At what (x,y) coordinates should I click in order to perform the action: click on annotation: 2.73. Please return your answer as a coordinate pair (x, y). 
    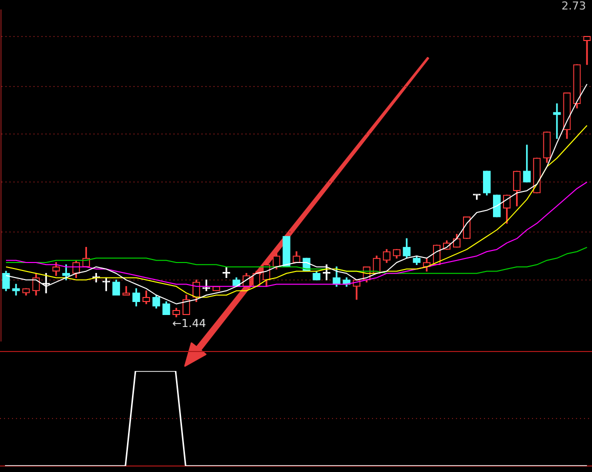
    Looking at the image, I should click on (574, 6).